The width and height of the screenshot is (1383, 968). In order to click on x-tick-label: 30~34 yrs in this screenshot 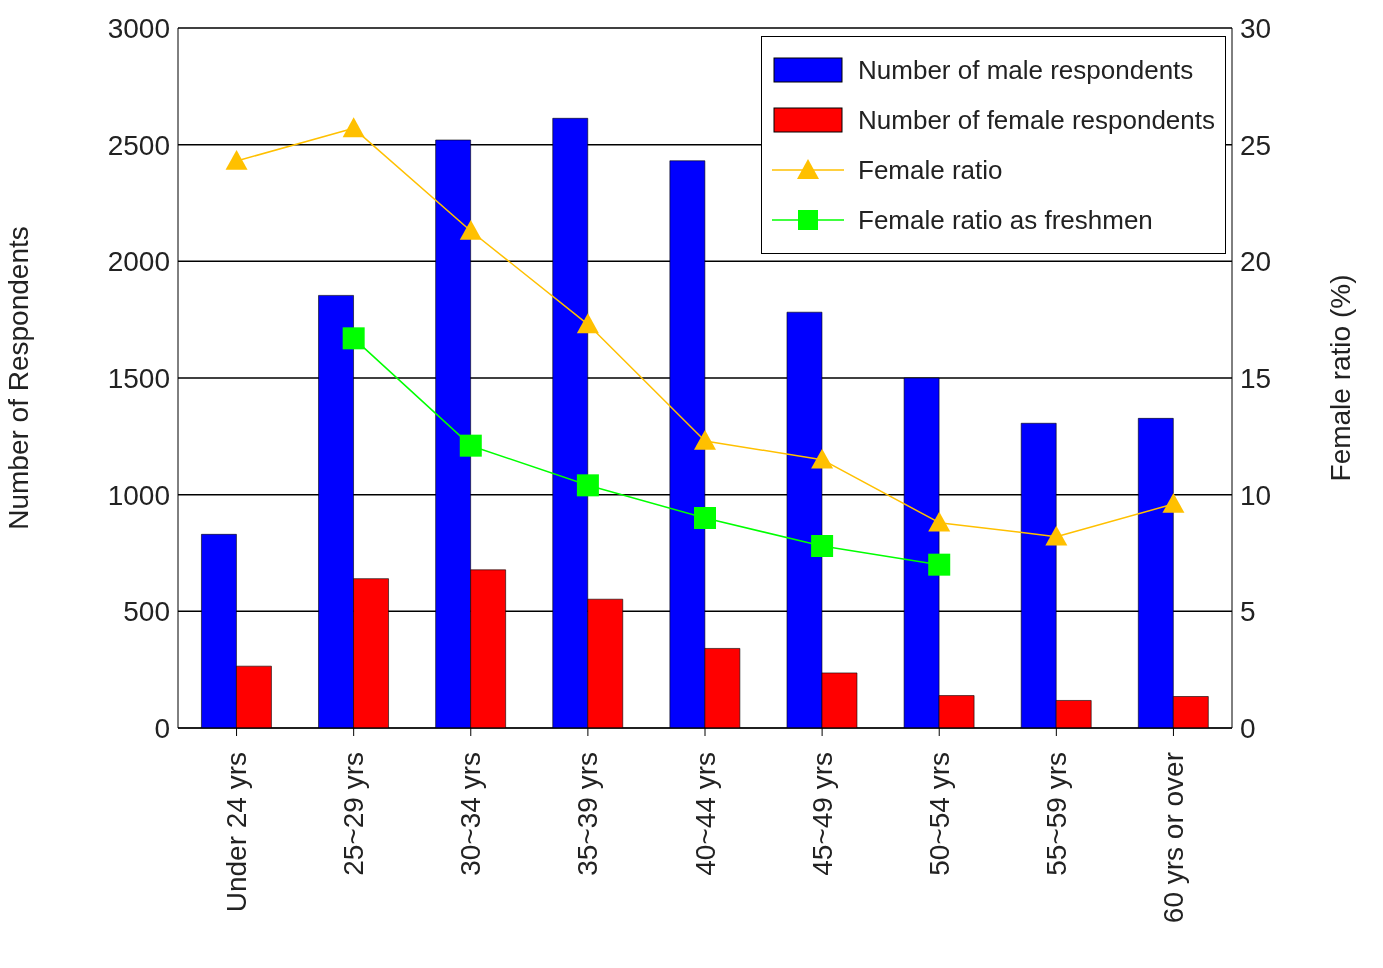, I will do `click(471, 814)`.